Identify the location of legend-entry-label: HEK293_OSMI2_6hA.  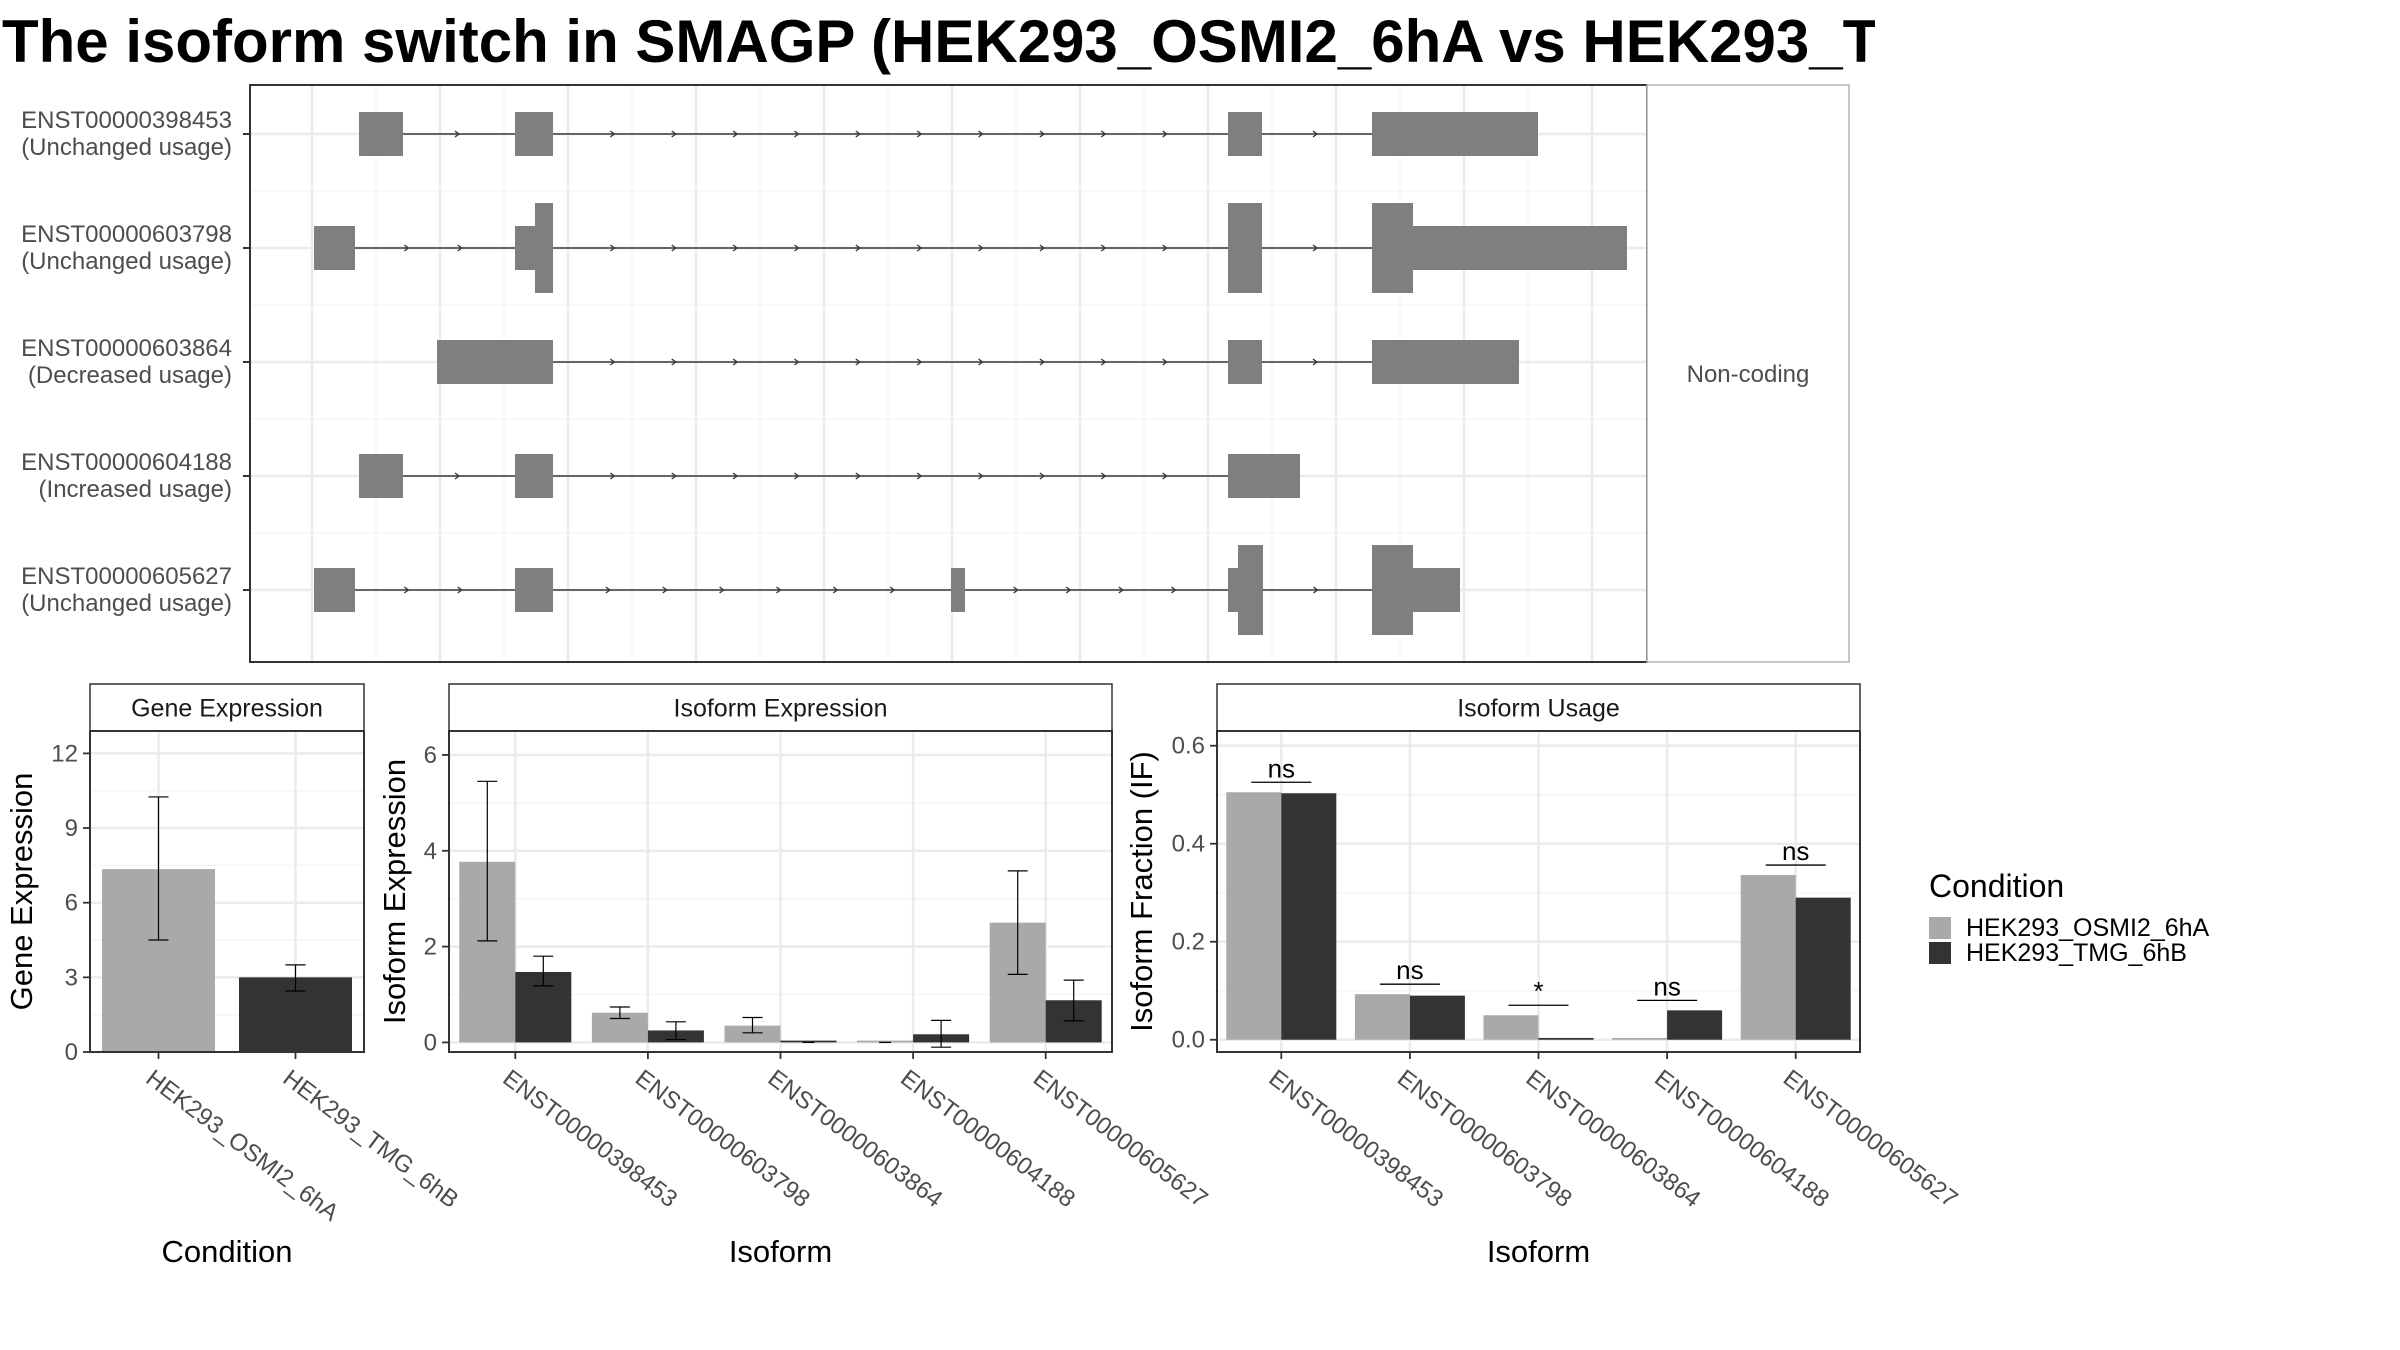
(2088, 928).